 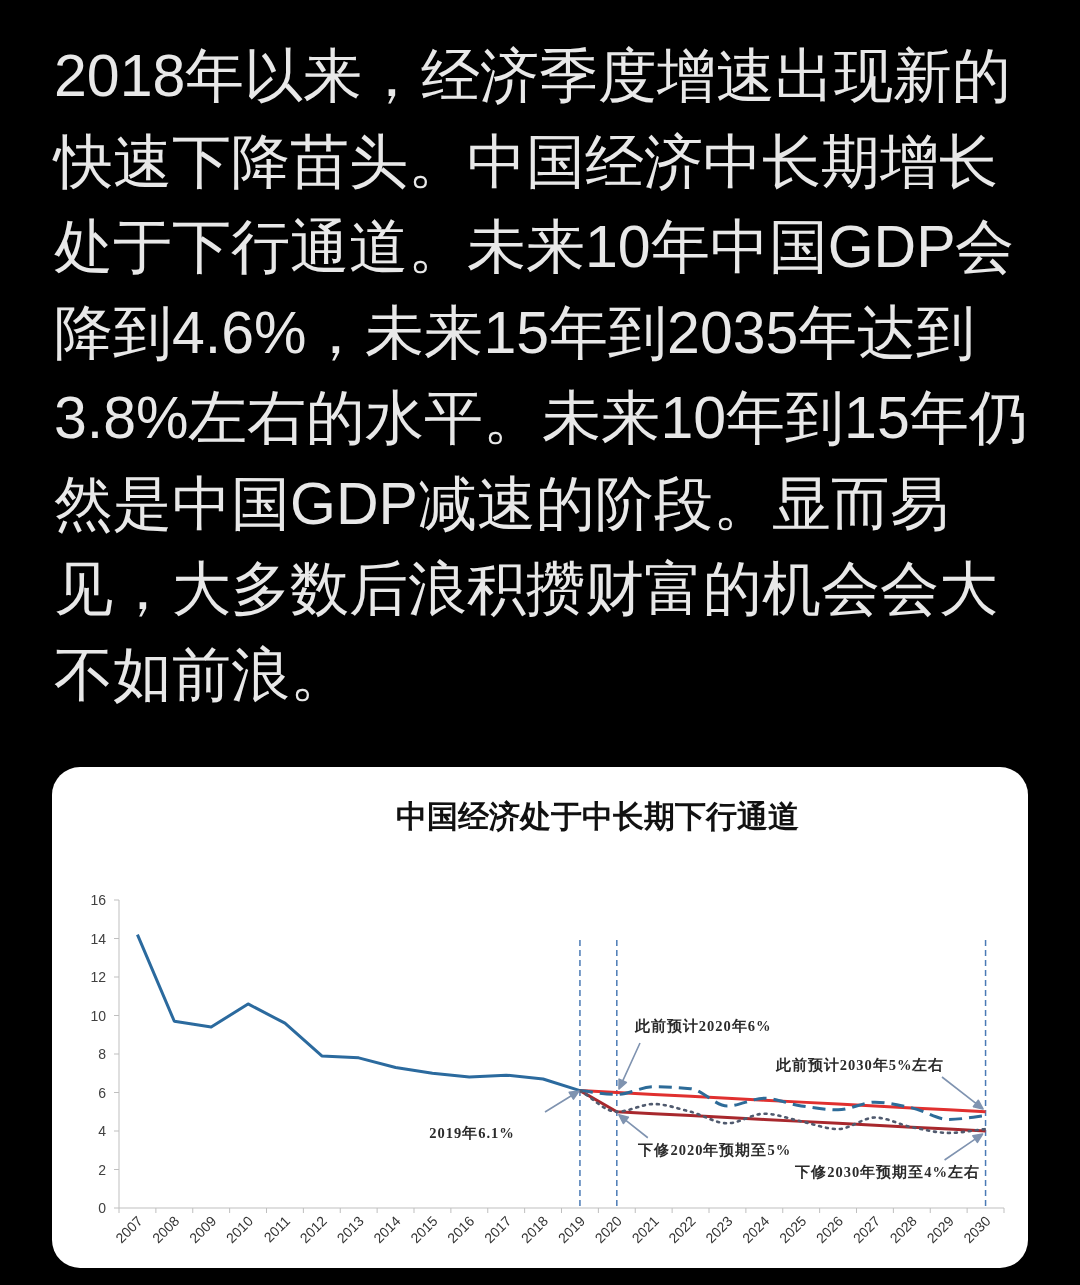 What do you see at coordinates (102, 1092) in the screenshot?
I see `y-tick-label: 6` at bounding box center [102, 1092].